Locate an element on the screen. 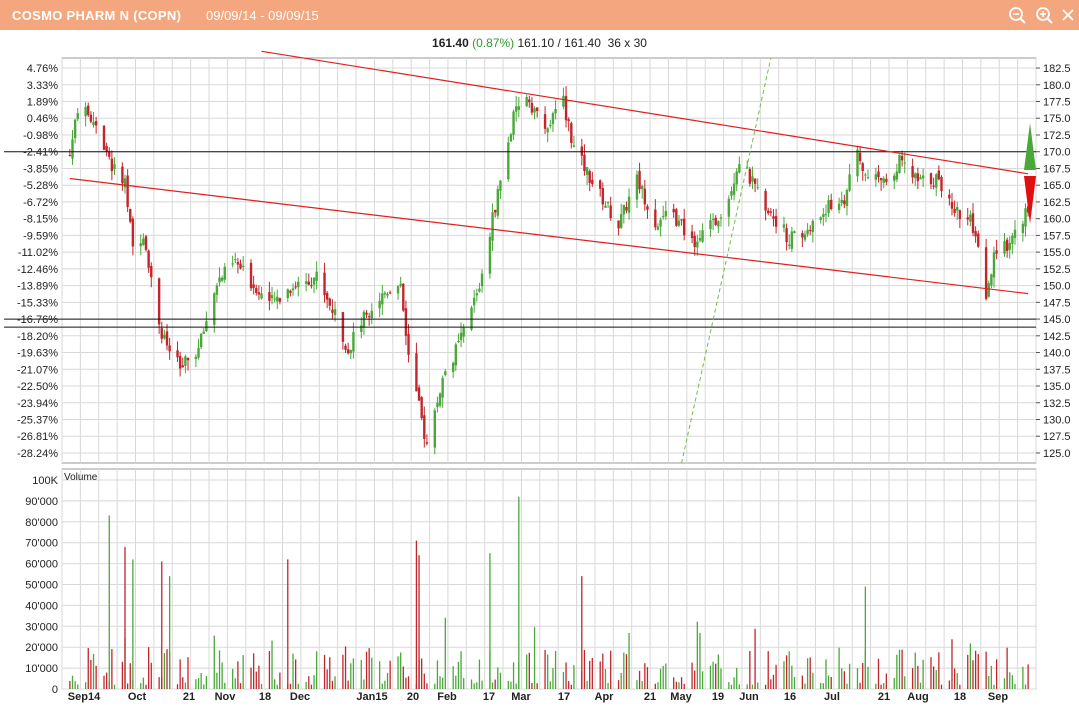 The width and height of the screenshot is (1079, 712). volume-tick-label: 0 is located at coordinates (55, 690).